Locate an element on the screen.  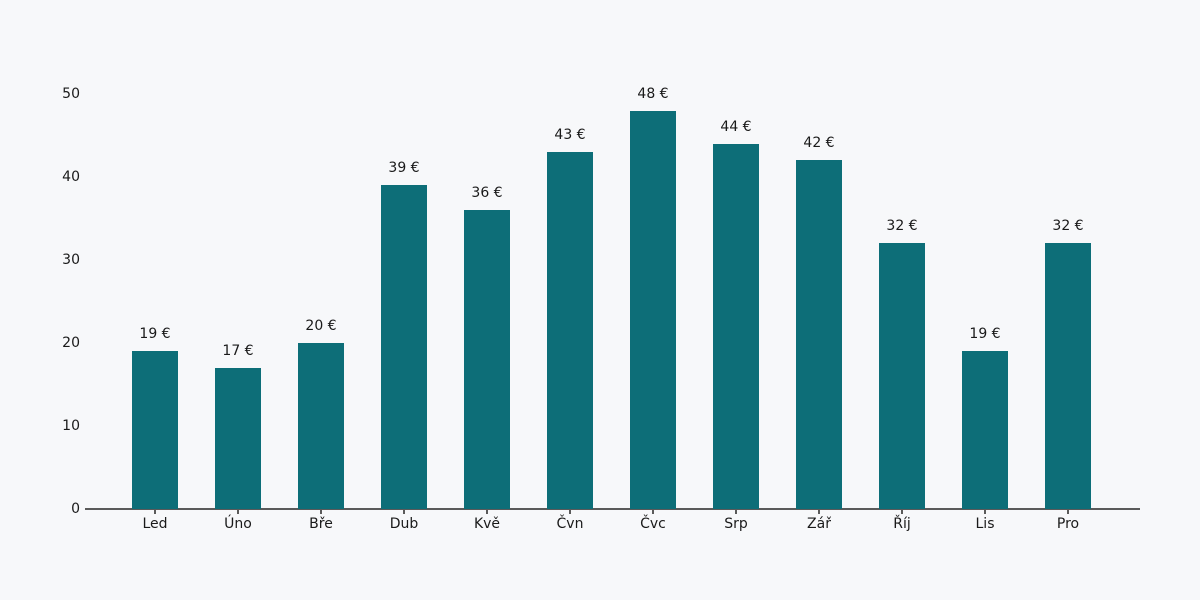
x-tick-label: Říj is located at coordinates (902, 524).